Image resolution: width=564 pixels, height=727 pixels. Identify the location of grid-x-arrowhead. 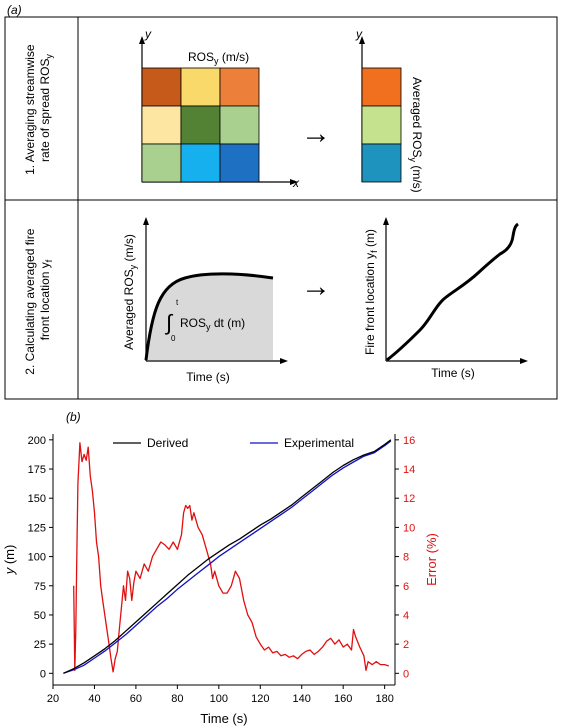
(294, 182).